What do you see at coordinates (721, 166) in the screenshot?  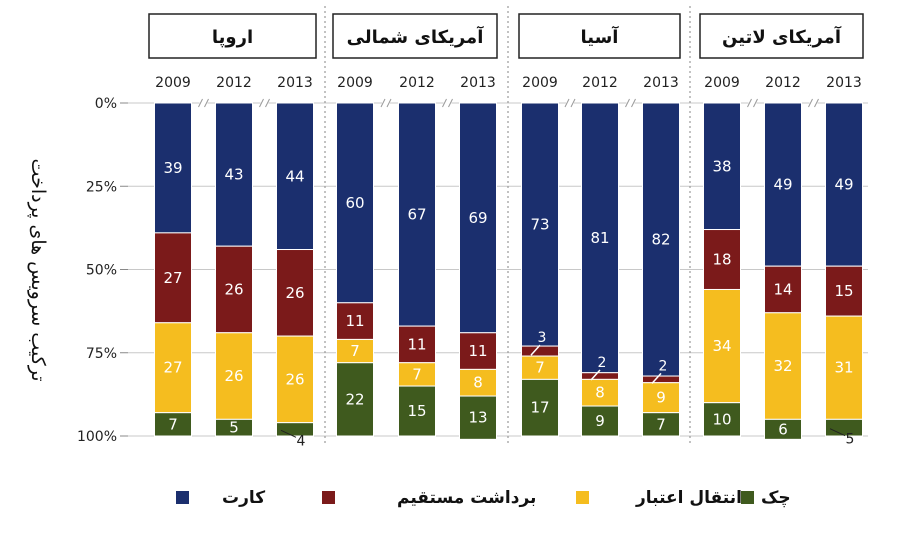 I see `data-label: 38` at bounding box center [721, 166].